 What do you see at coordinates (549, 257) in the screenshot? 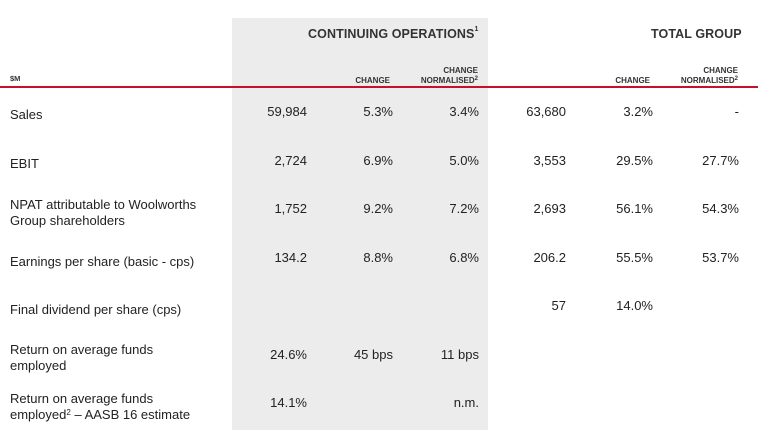
I see `cell: 206.2` at bounding box center [549, 257].